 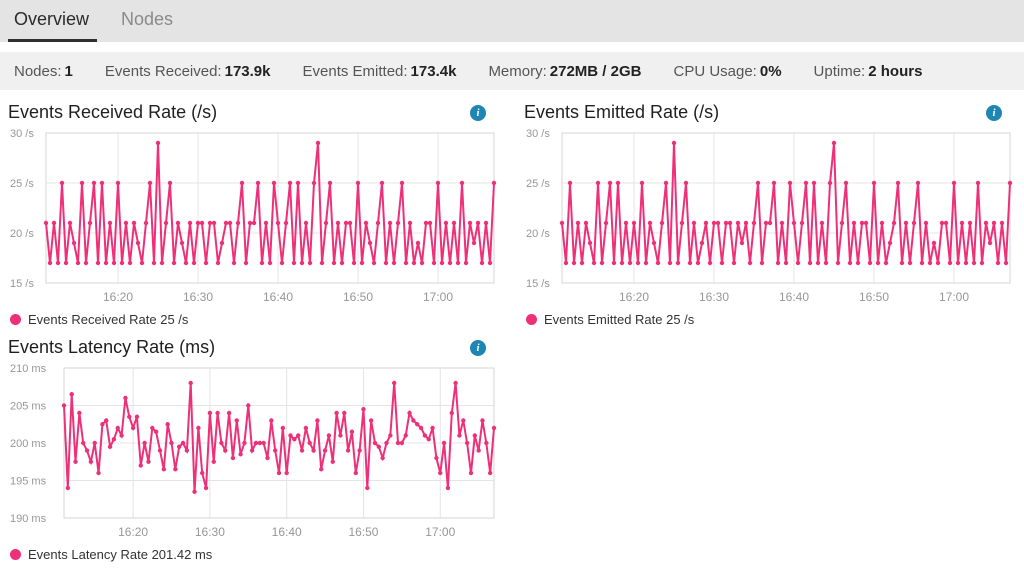 What do you see at coordinates (768, 318) in the screenshot?
I see `chart-legend: Events Emitted Rate 25 /s` at bounding box center [768, 318].